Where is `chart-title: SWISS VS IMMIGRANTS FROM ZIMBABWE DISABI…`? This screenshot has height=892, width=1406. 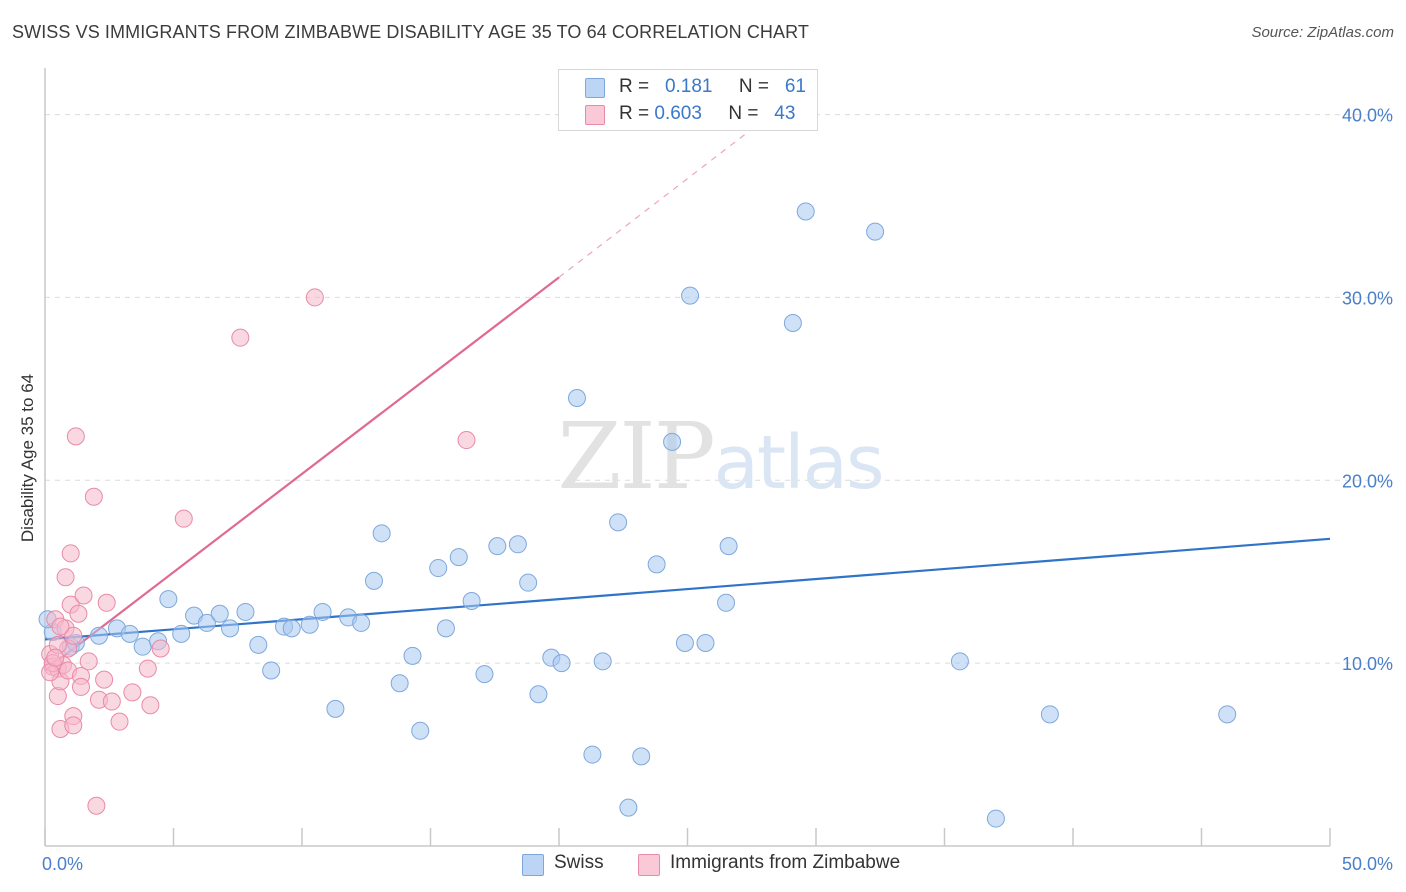 chart-title: SWISS VS IMMIGRANTS FROM ZIMBABWE DISABI… is located at coordinates (410, 32).